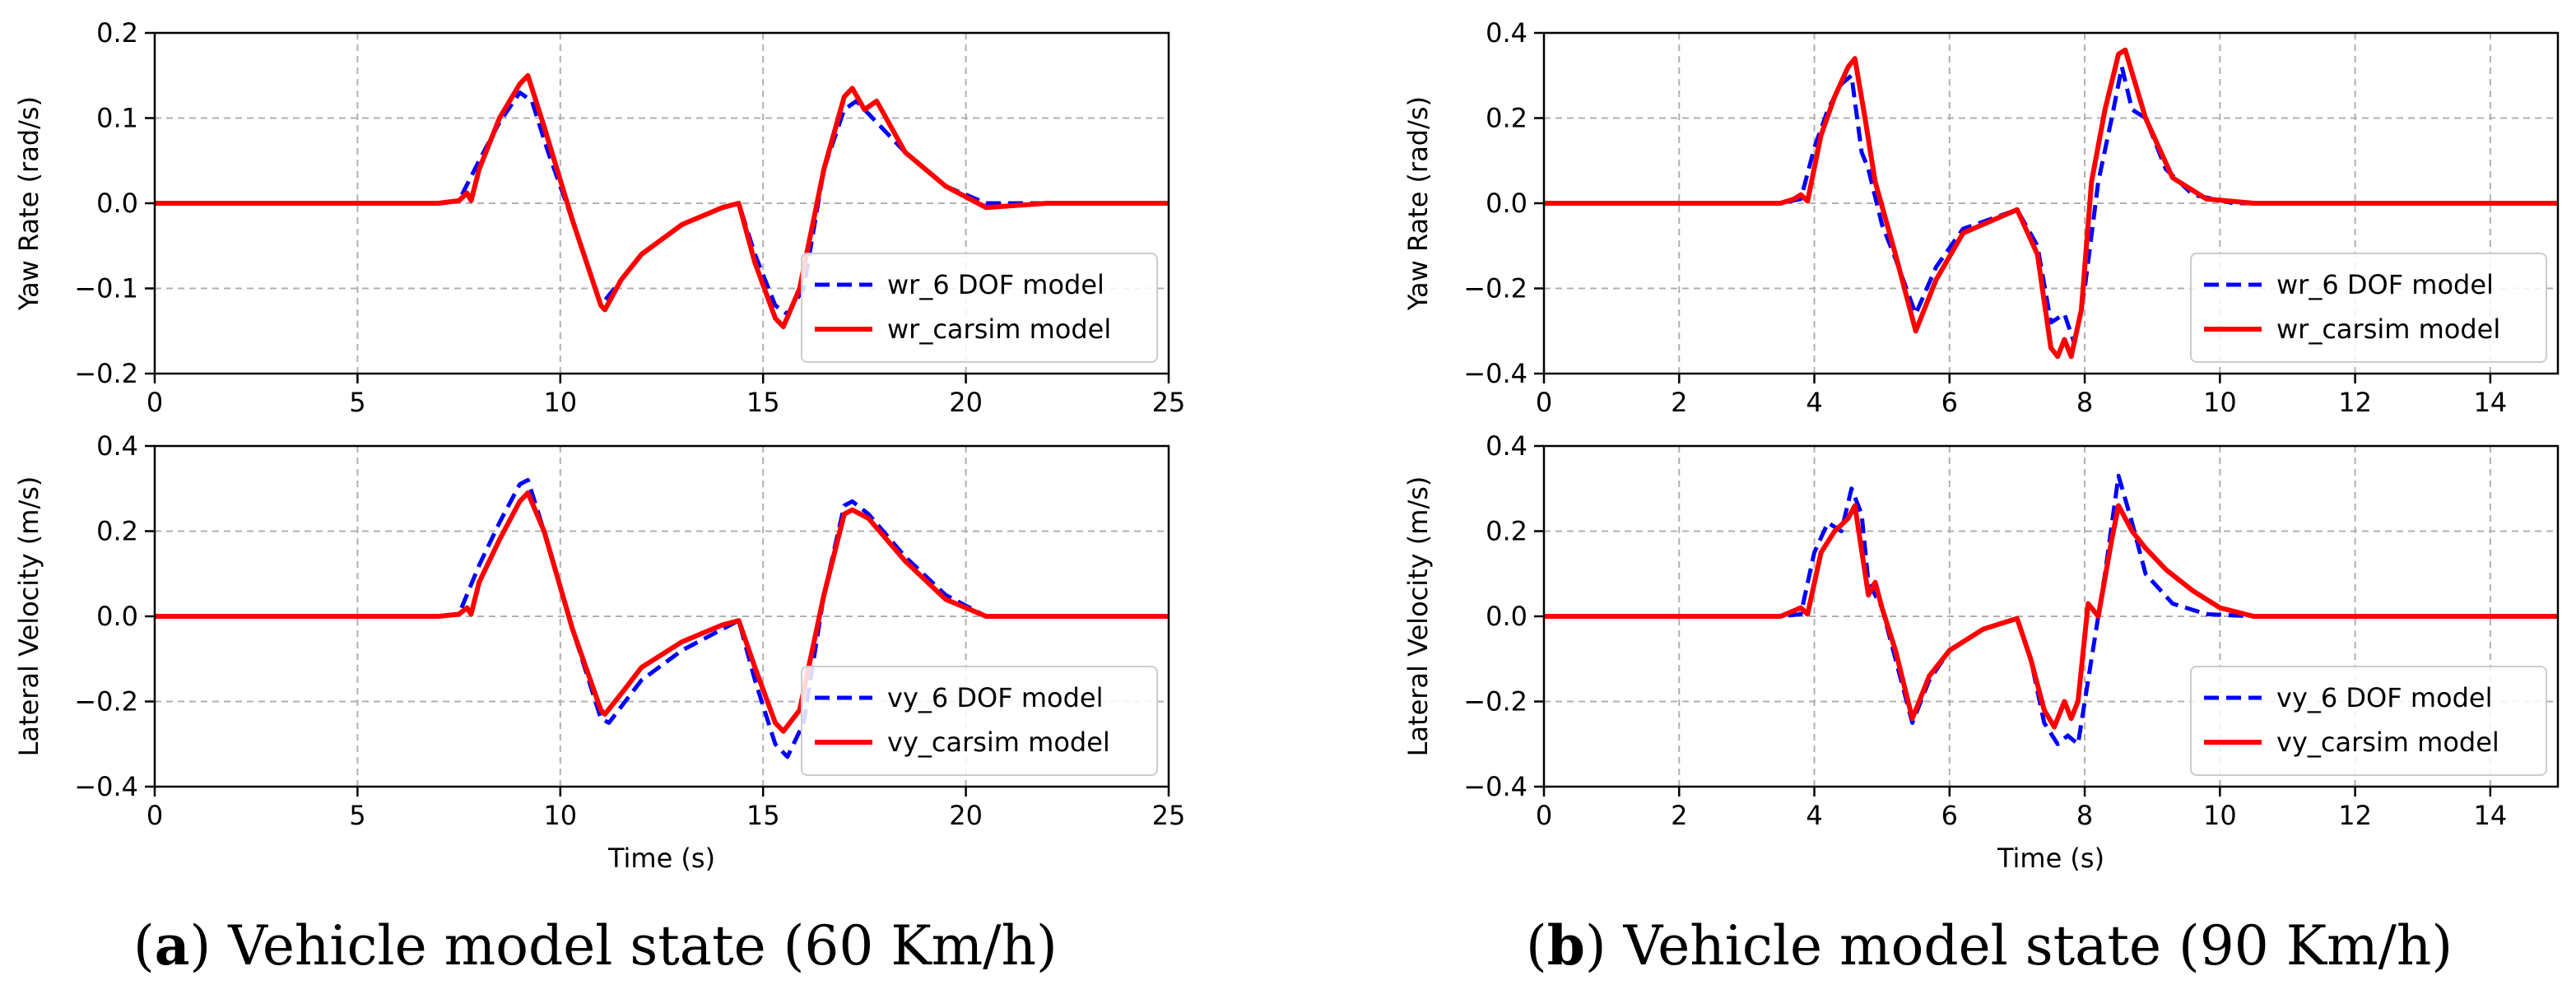 The width and height of the screenshot is (2576, 1008). I want to click on y-tick-label: 0.1, so click(117, 118).